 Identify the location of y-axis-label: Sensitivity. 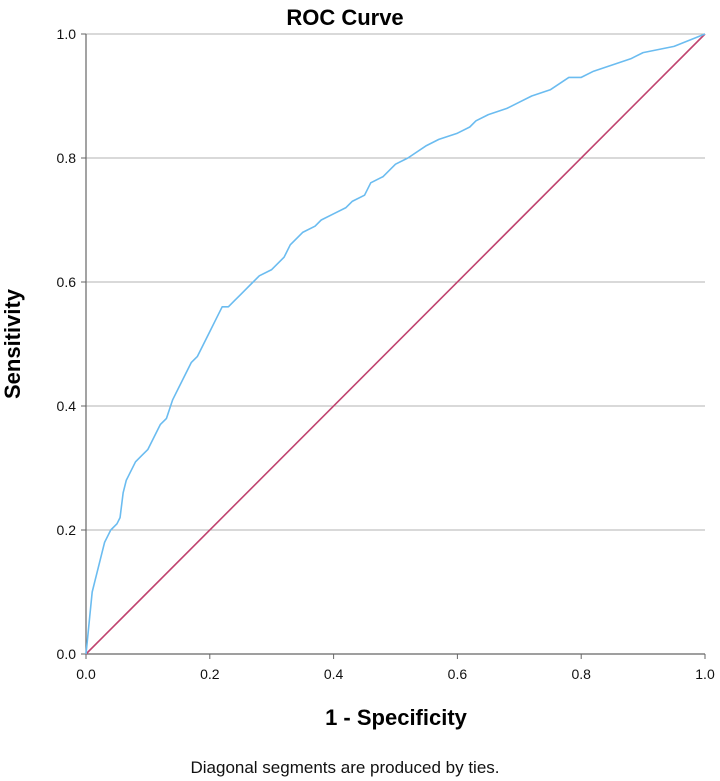
(12, 343).